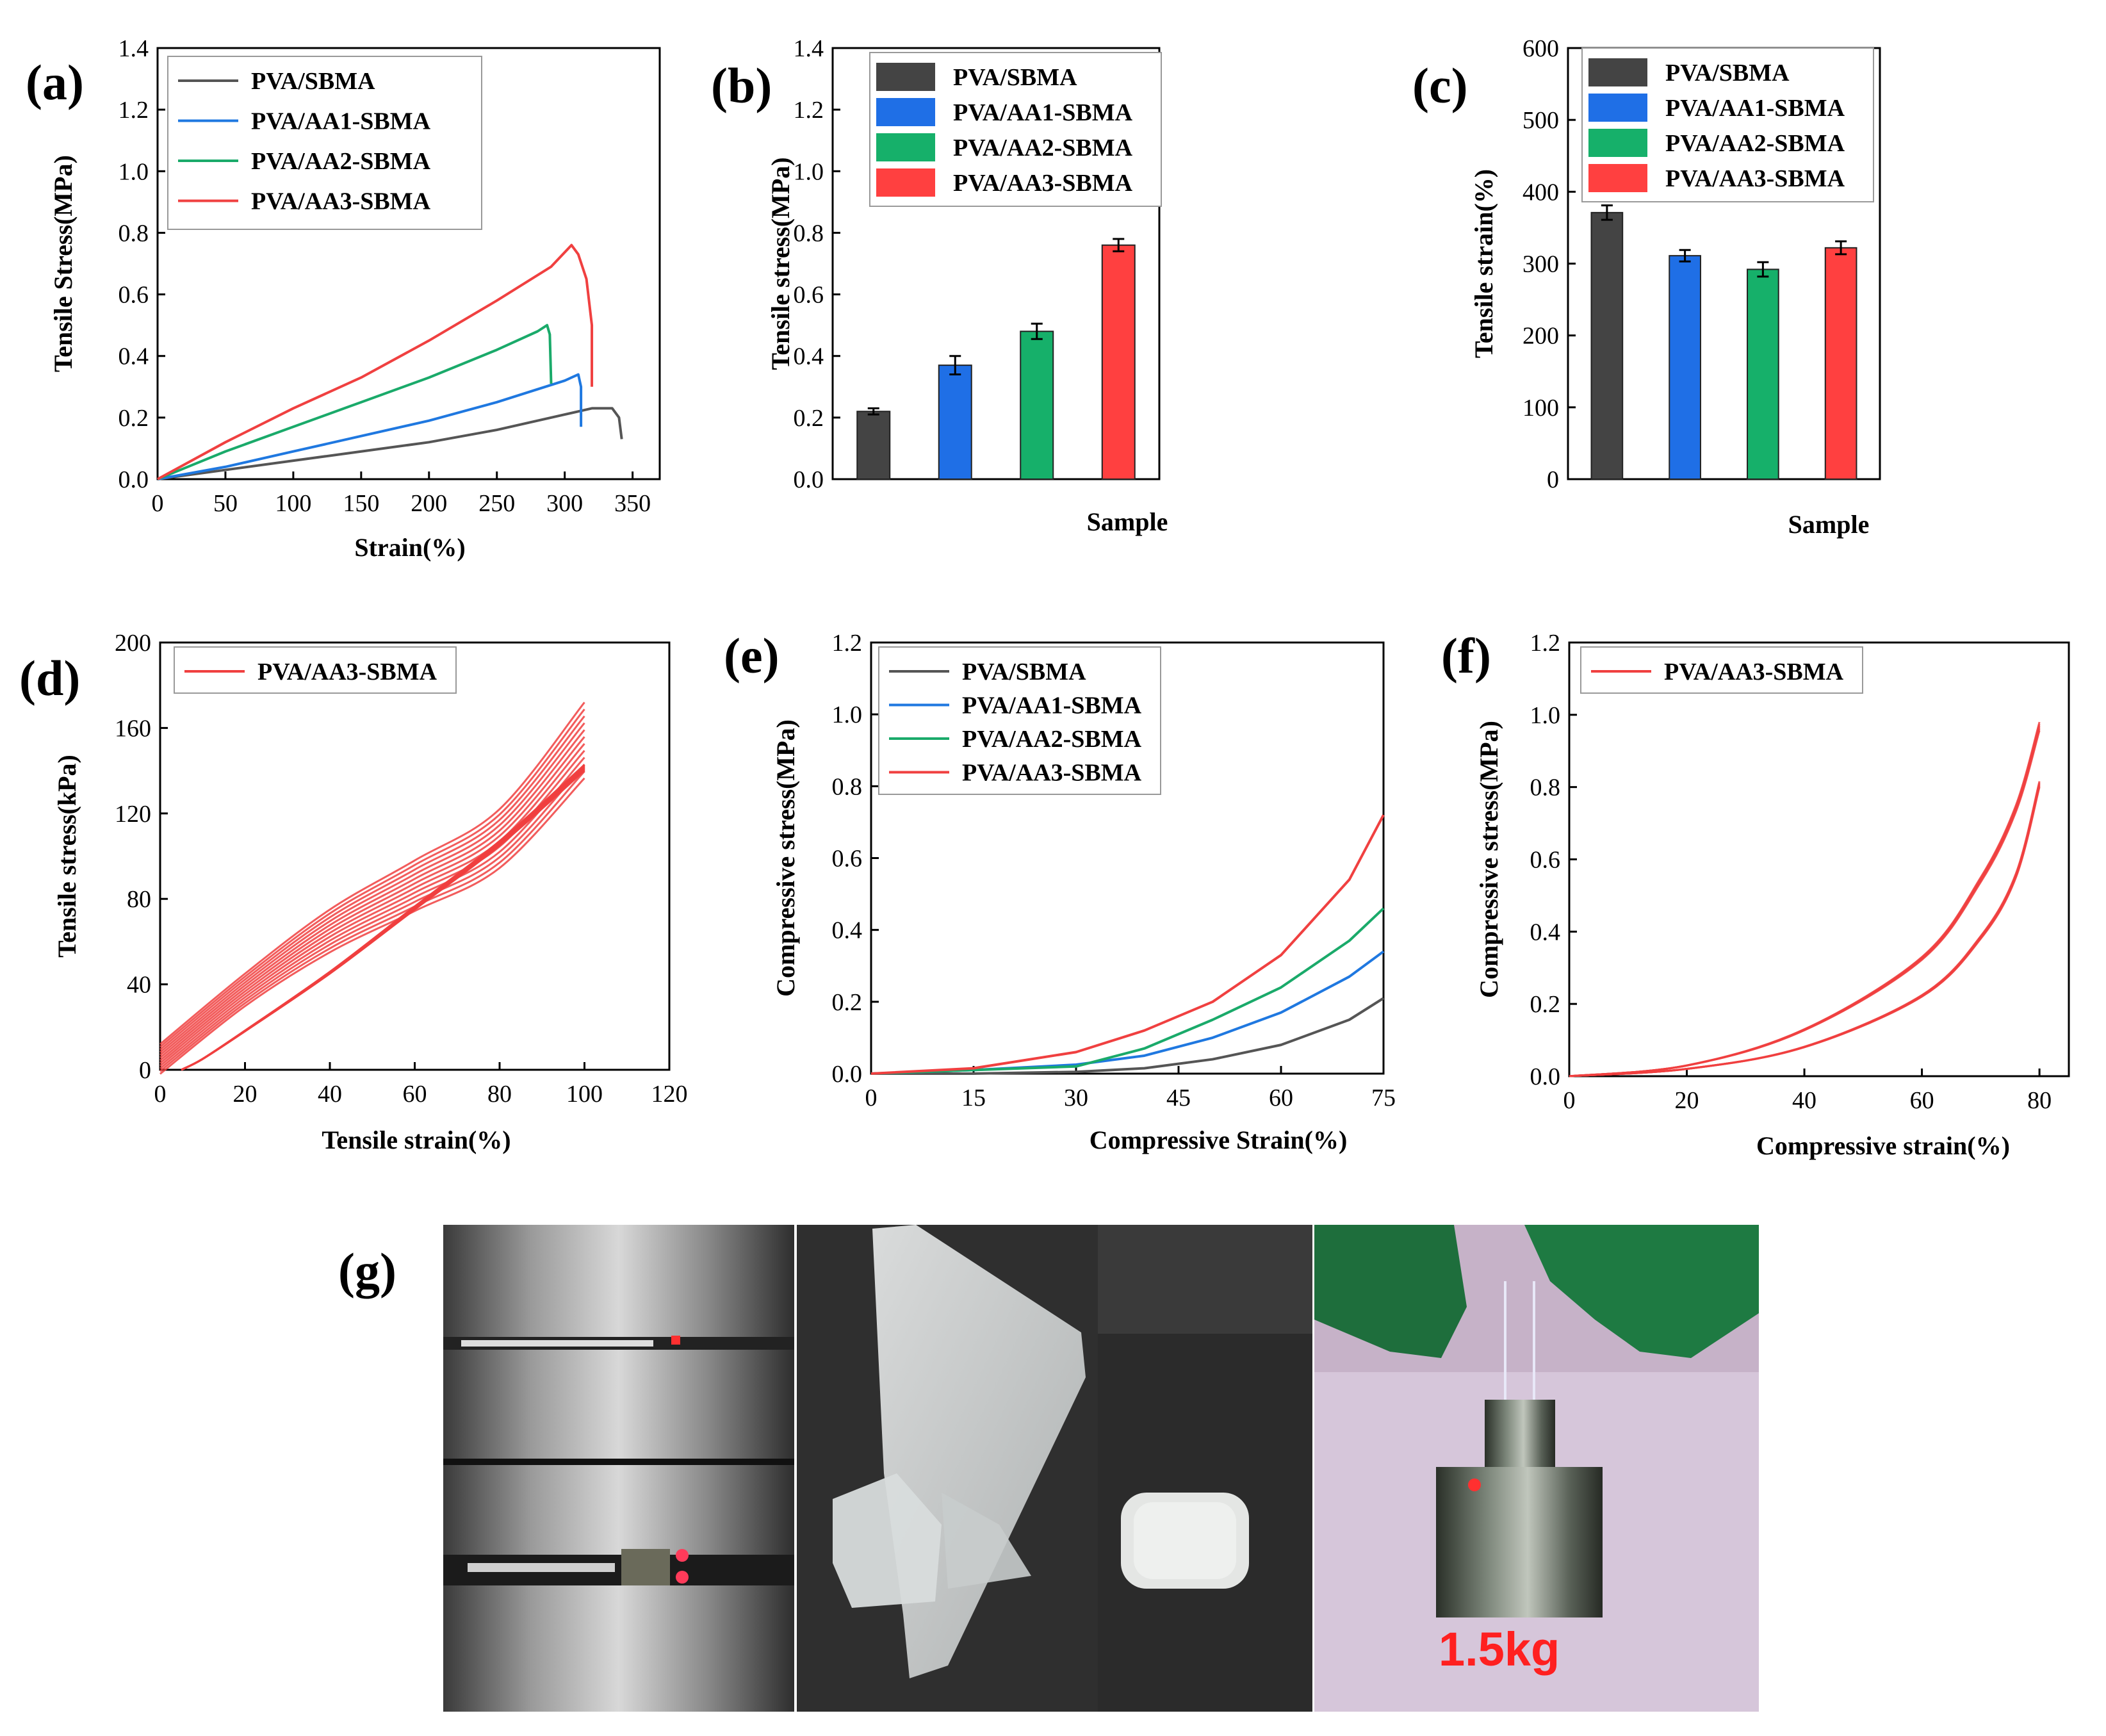 The width and height of the screenshot is (2106, 1736). What do you see at coordinates (67, 856) in the screenshot?
I see `y-axis-label: Tensile stress(kPa)` at bounding box center [67, 856].